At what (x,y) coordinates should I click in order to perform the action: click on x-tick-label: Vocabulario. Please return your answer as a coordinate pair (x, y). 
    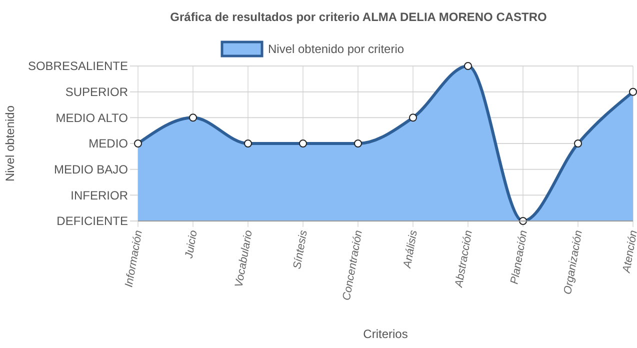
    Looking at the image, I should click on (244, 258).